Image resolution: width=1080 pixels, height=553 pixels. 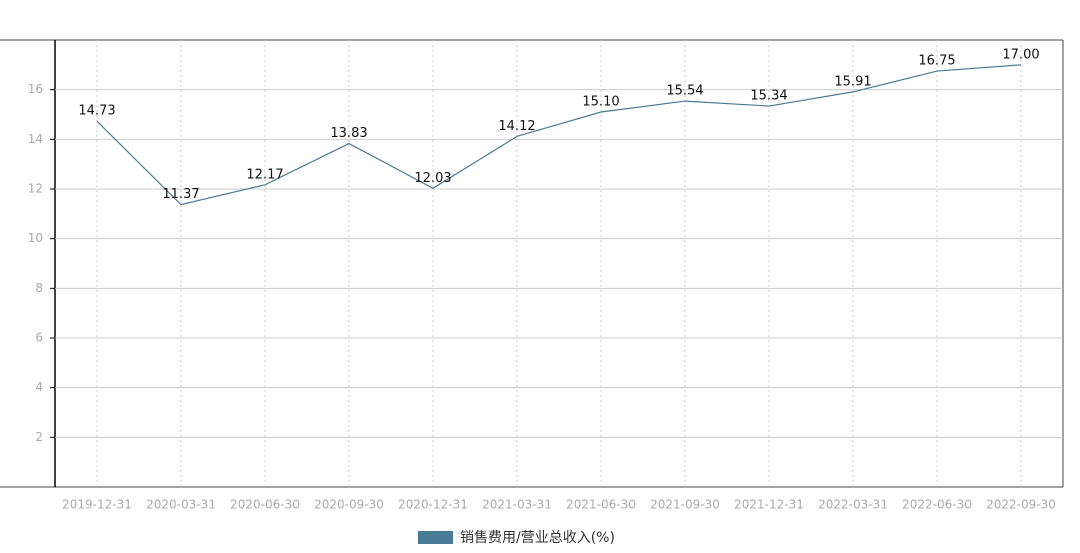 I want to click on x-tick-label: 2019-12-31, so click(x=97, y=505).